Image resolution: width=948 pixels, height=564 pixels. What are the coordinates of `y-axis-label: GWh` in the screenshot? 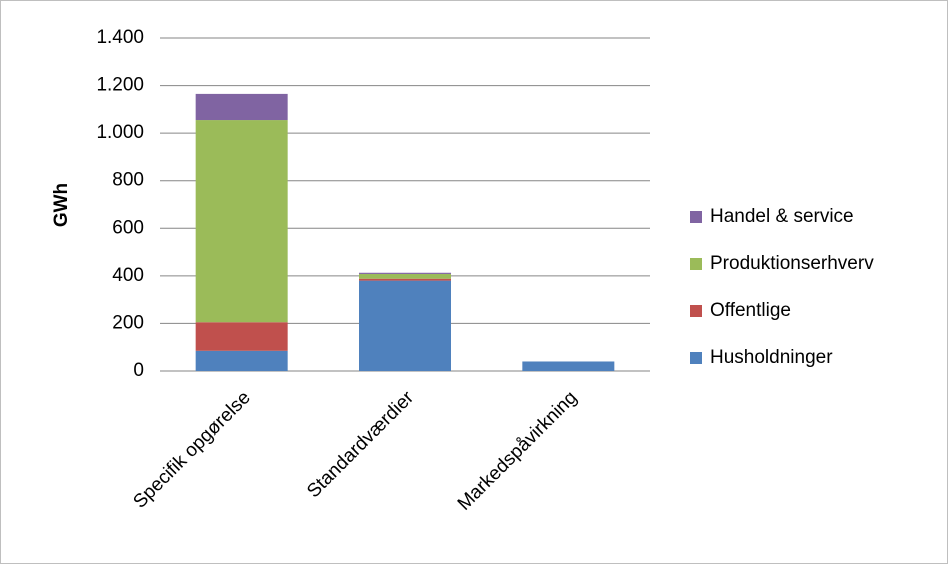 It's located at (61, 205).